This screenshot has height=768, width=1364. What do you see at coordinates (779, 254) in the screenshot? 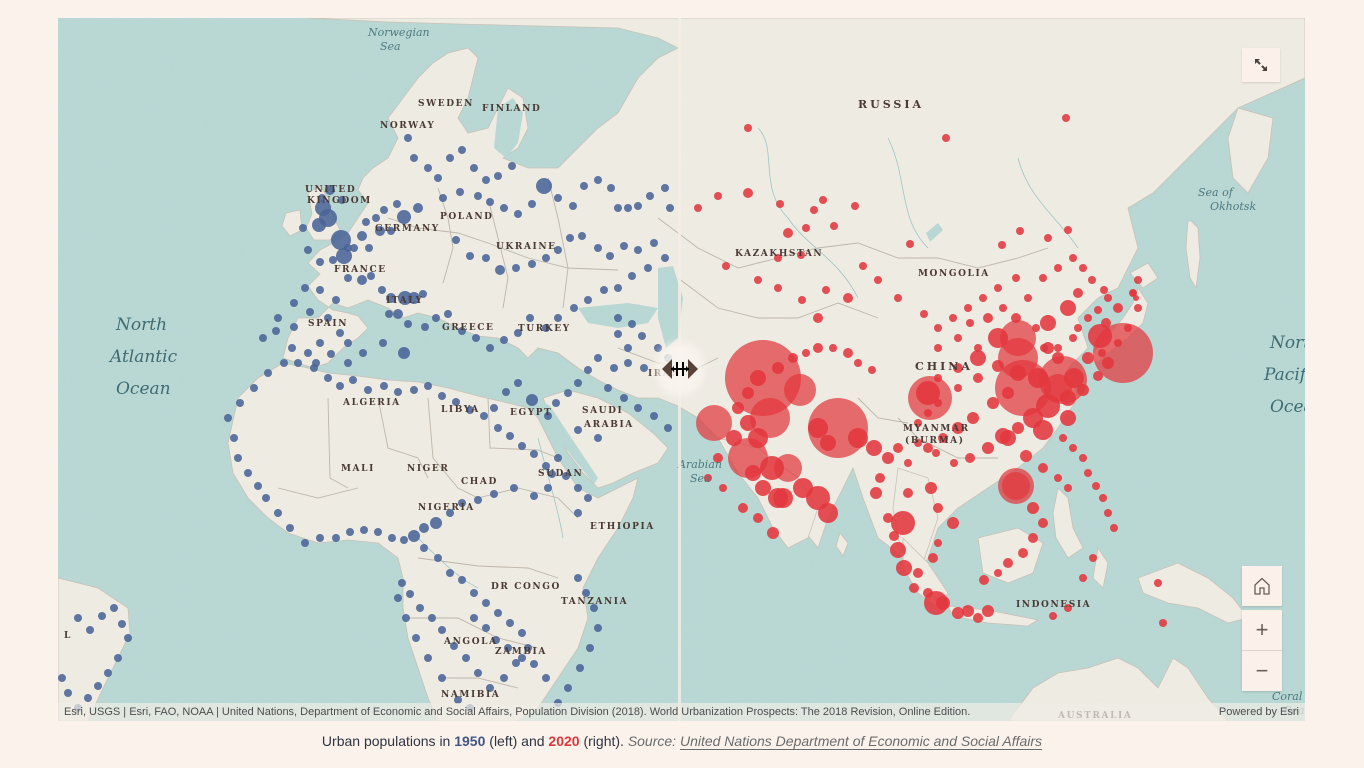
I see `country-label: KAZAKHSTAN` at bounding box center [779, 254].